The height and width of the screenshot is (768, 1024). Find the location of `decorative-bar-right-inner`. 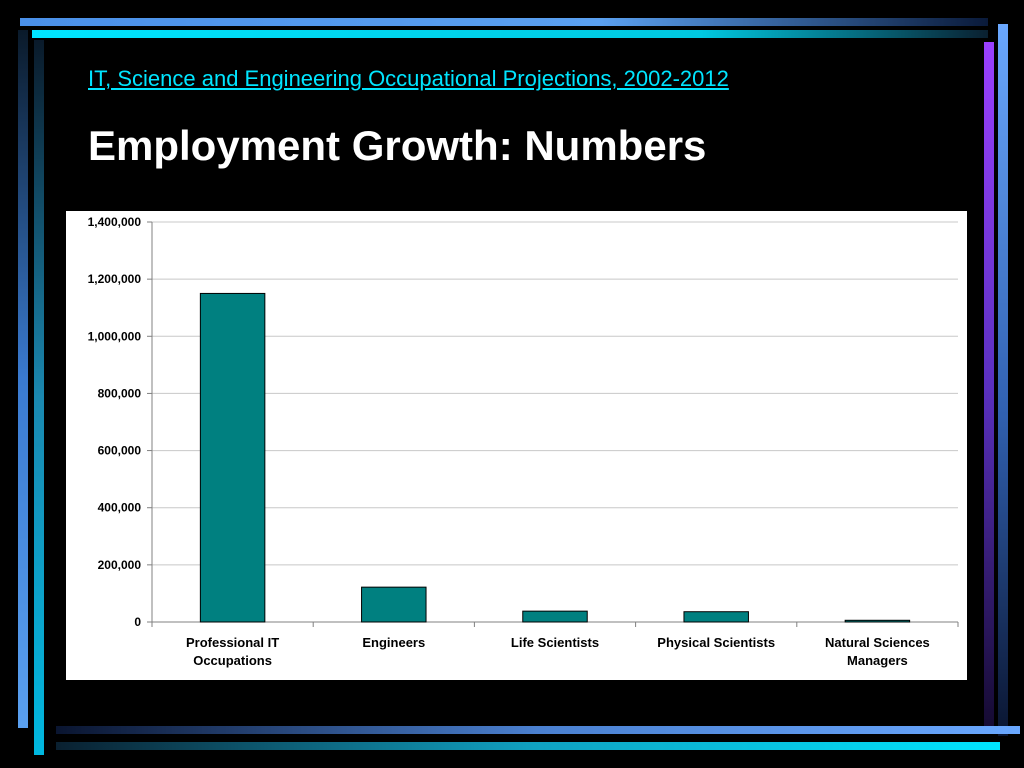

decorative-bar-right-inner is located at coordinates (989, 387).